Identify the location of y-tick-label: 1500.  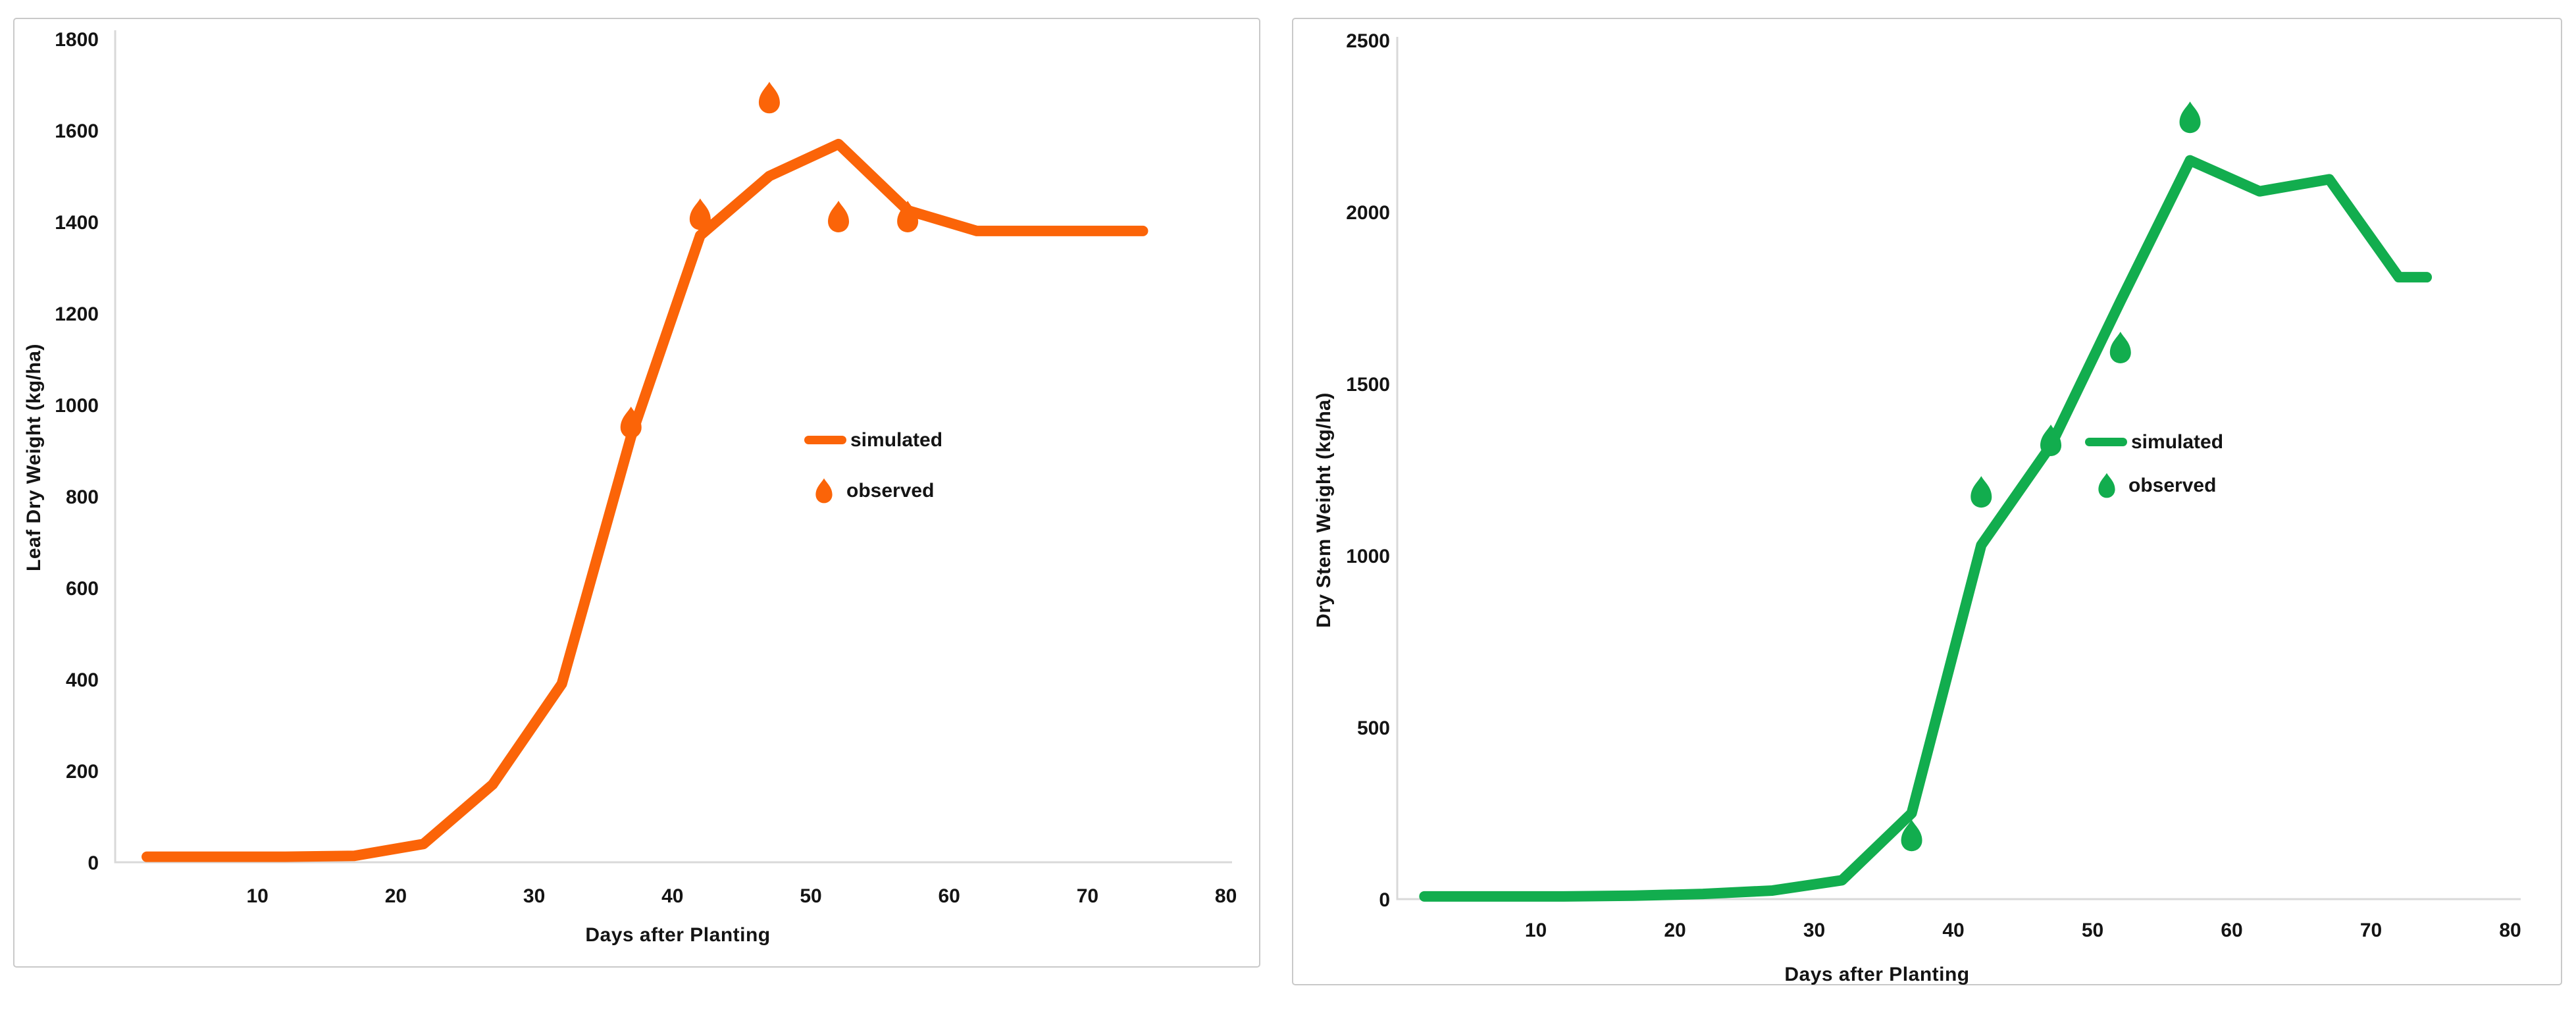
(1368, 385).